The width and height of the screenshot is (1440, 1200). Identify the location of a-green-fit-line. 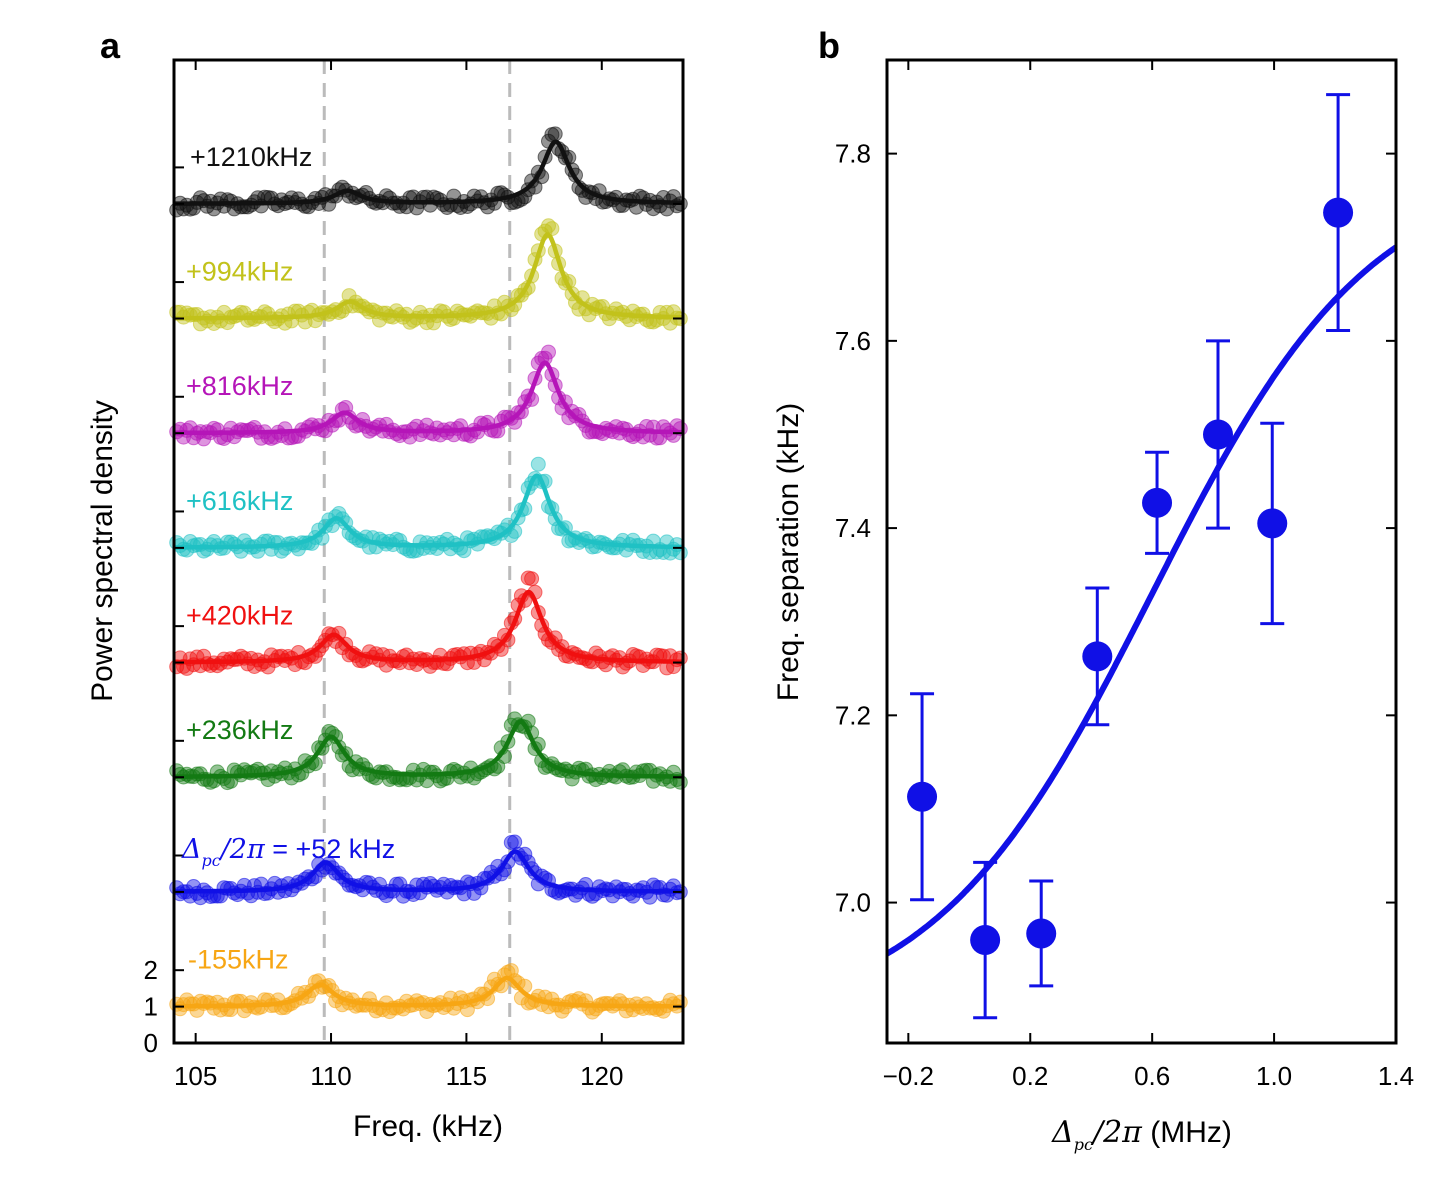
(428, 749).